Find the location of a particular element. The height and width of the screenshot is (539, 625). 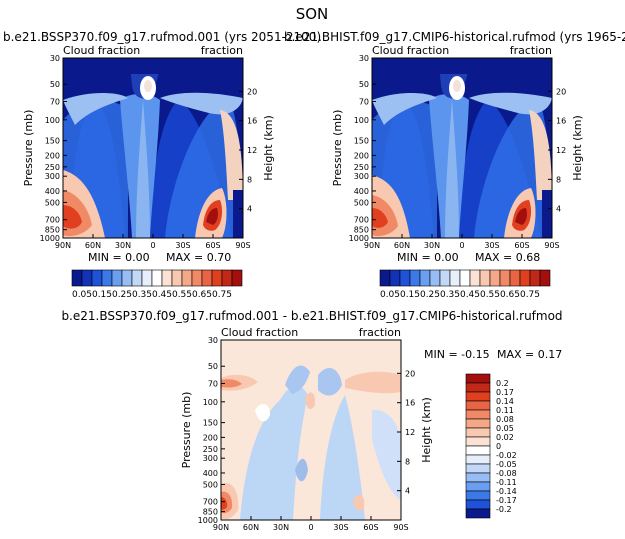

panel-historical-y2tick-label: 20 is located at coordinates (561, 91).